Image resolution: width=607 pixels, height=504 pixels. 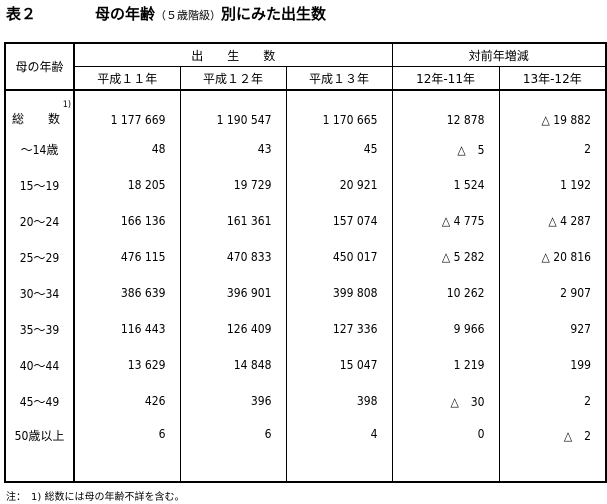 I want to click on cell-value: △ 5 282, so click(x=445, y=257).